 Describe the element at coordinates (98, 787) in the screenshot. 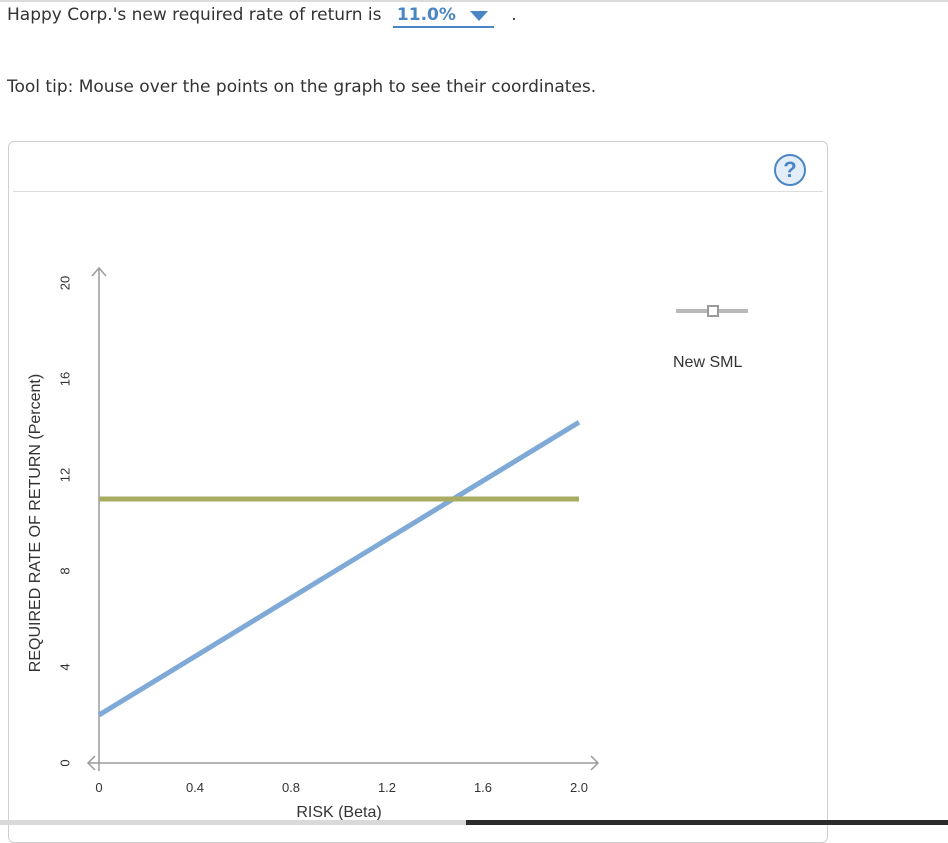

I see `x-tick-label: 0` at that location.